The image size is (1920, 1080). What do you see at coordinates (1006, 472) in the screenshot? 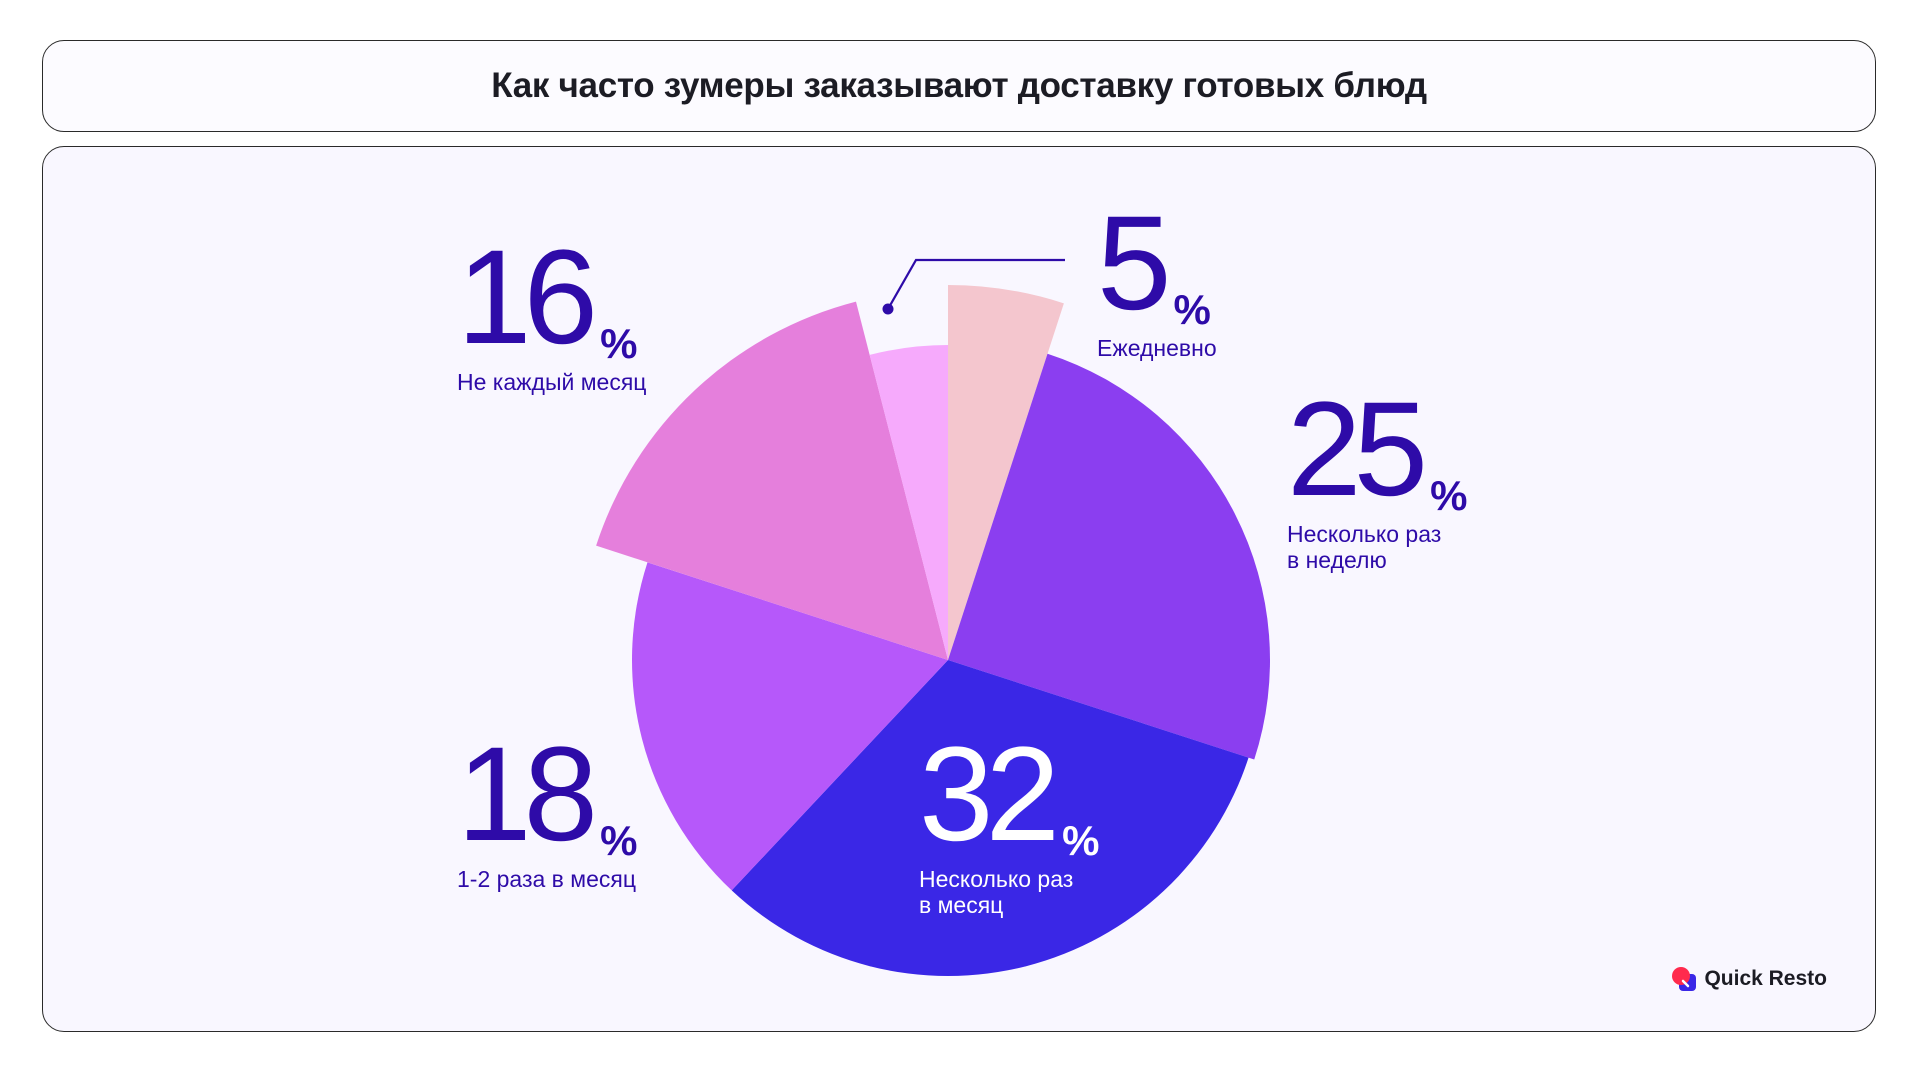
I see `pie-slice-daily` at bounding box center [1006, 472].